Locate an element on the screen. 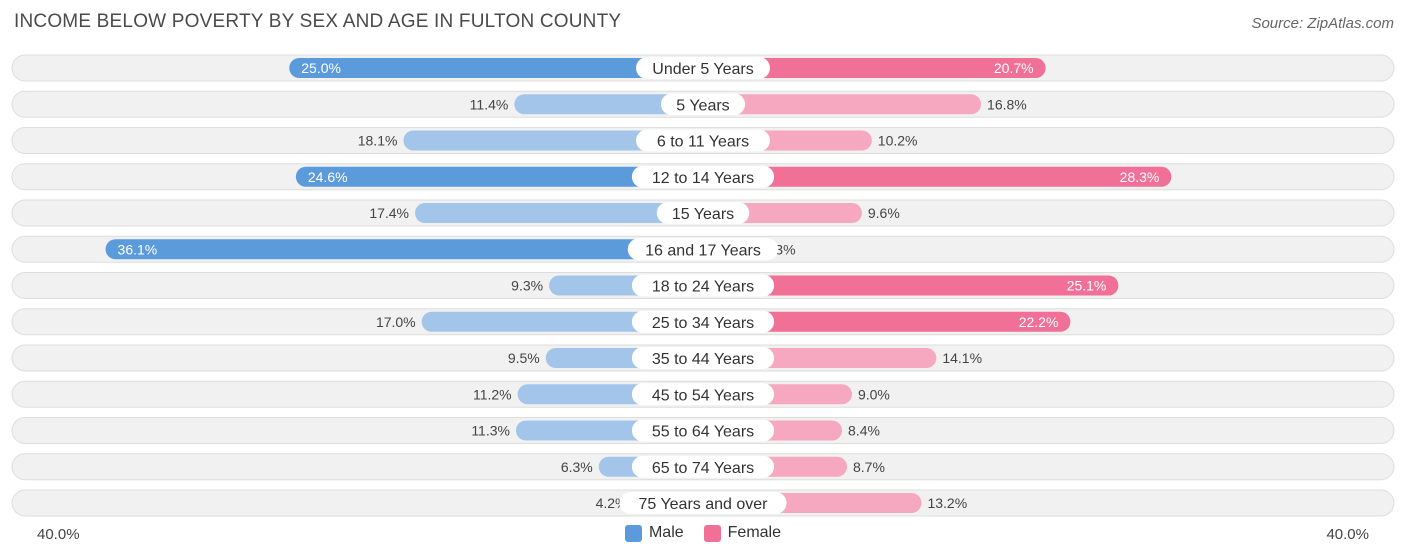 This screenshot has width=1406, height=559. category-label: 55 to 64 Years is located at coordinates (703, 432).